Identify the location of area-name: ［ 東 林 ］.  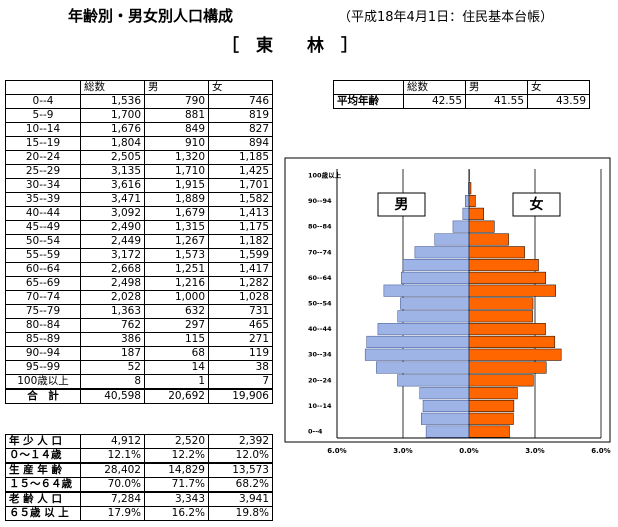
(290, 46).